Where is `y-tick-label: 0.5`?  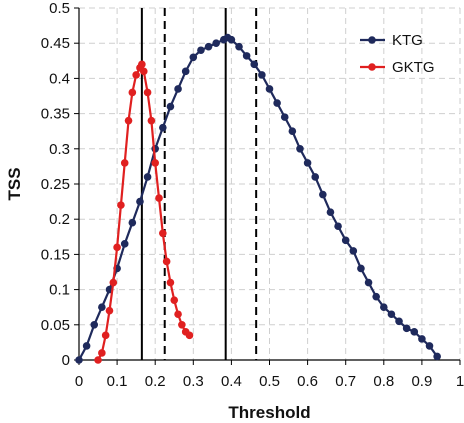 y-tick-label: 0.5 is located at coordinates (59, 8).